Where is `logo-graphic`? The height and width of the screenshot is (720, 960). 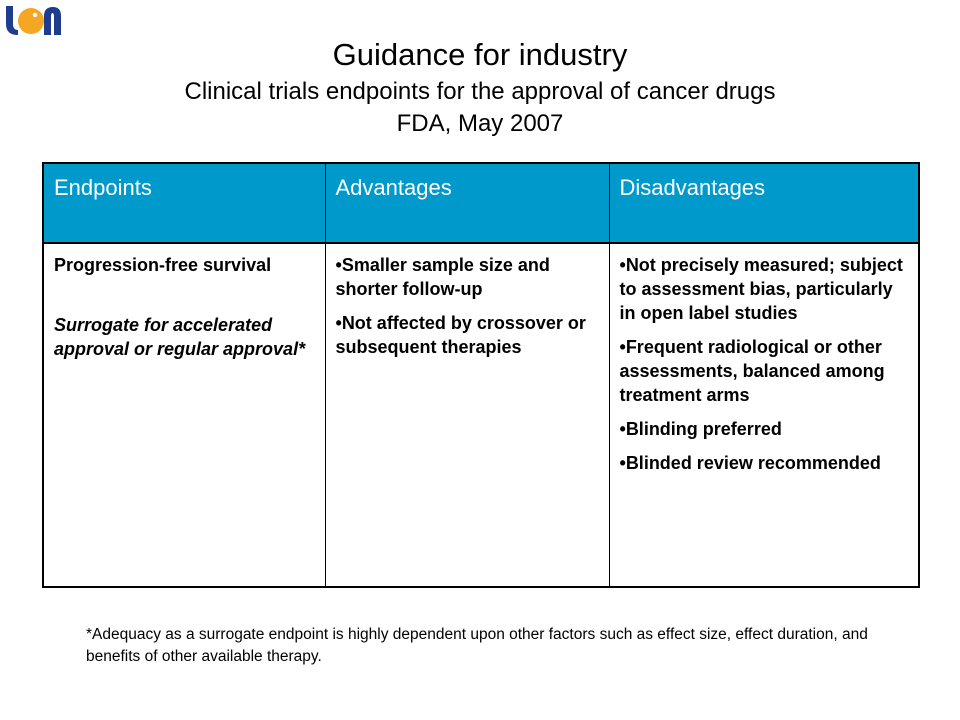 logo-graphic is located at coordinates (33, 20).